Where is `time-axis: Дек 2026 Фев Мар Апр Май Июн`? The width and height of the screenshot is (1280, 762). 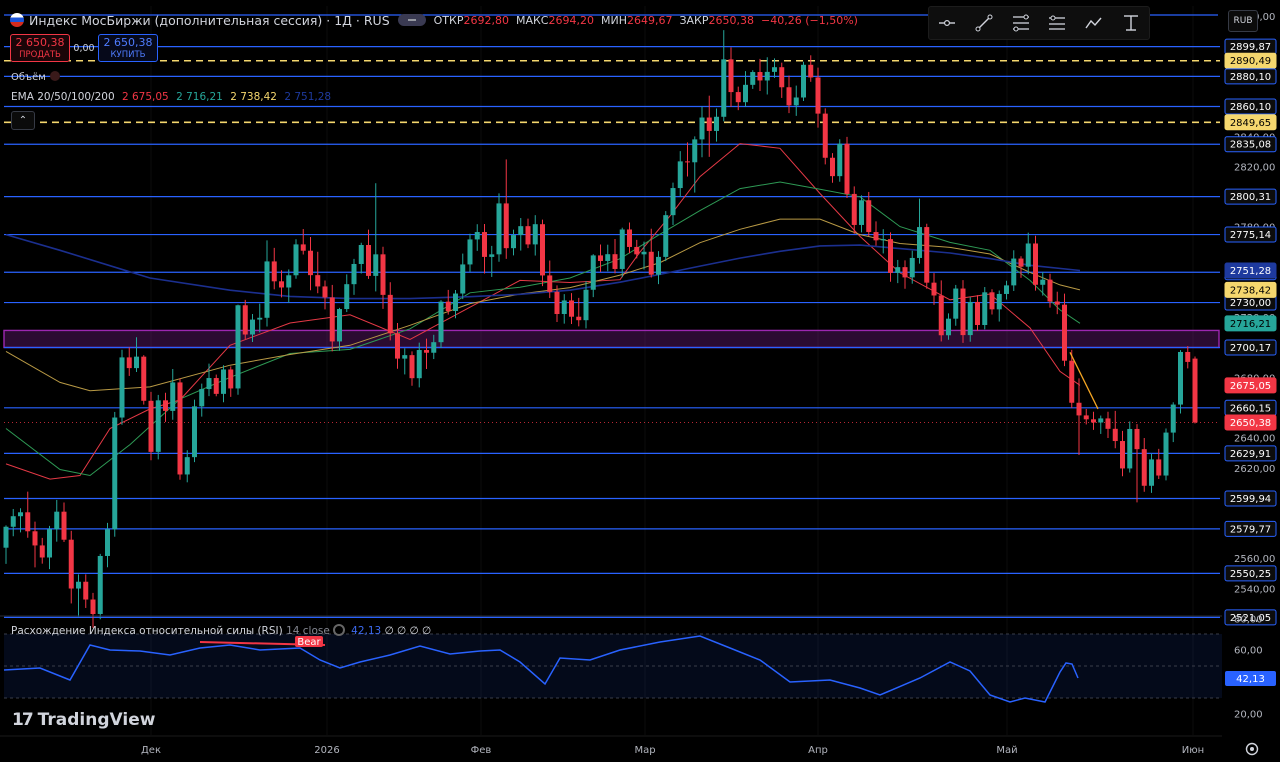
time-axis: Дек 2026 Фев Мар Апр Май Июн is located at coordinates (611, 745).